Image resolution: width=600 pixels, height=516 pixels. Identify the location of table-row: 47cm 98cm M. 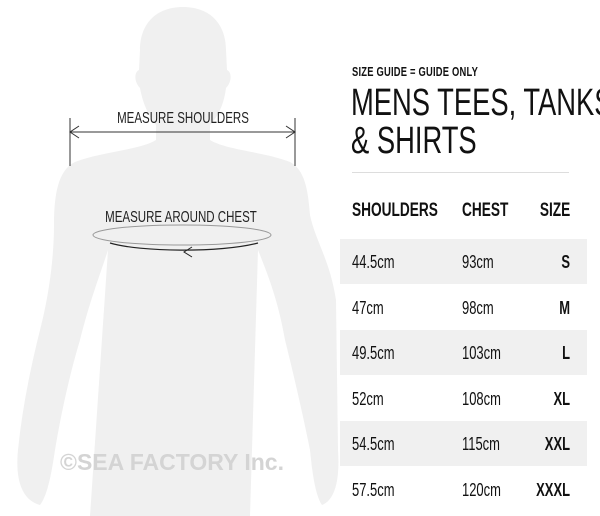
(463, 307).